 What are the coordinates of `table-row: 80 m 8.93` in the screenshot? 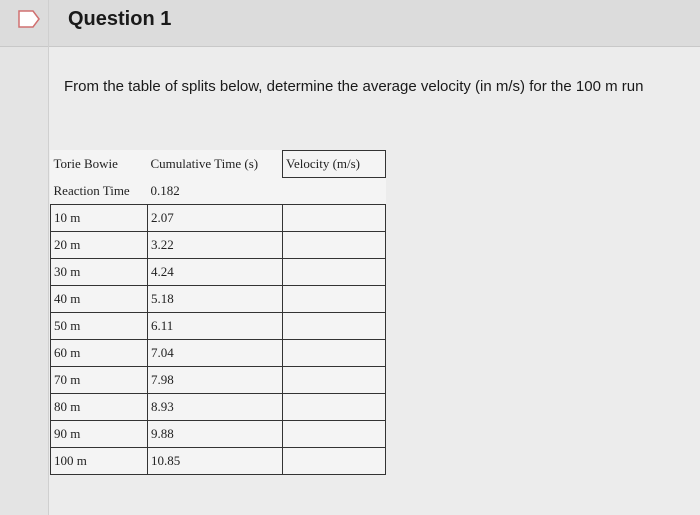 It's located at (218, 407).